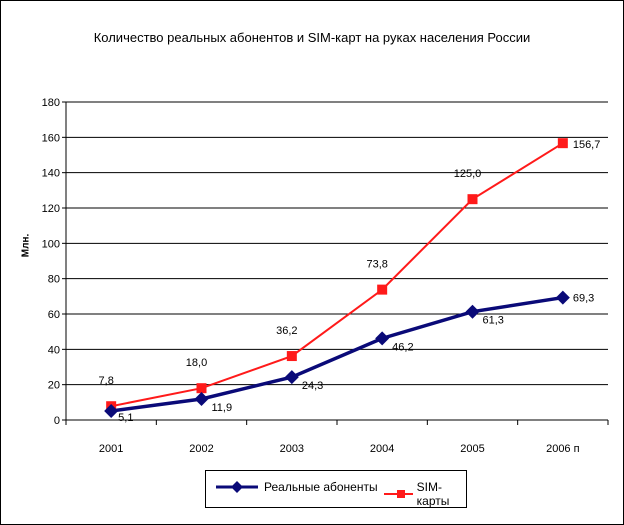 Image resolution: width=624 pixels, height=525 pixels. What do you see at coordinates (51, 103) in the screenshot?
I see `y-tick-label-9: 180` at bounding box center [51, 103].